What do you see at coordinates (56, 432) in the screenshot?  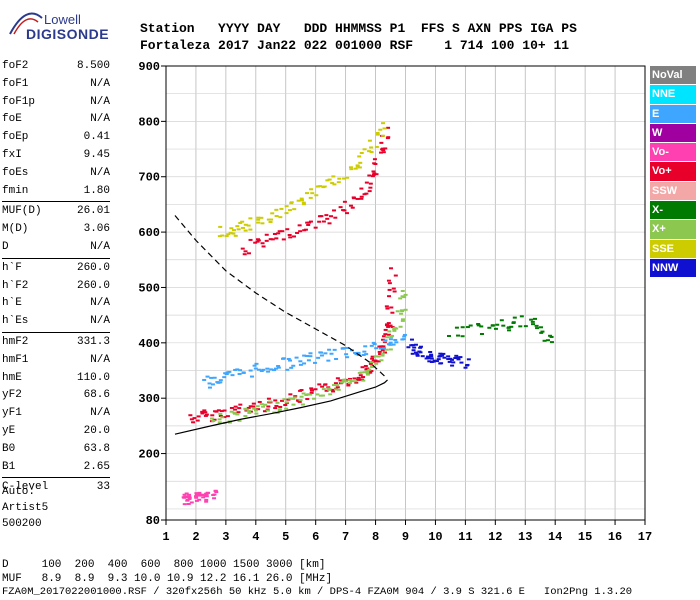 I see `param-row: yE 20.0` at bounding box center [56, 432].